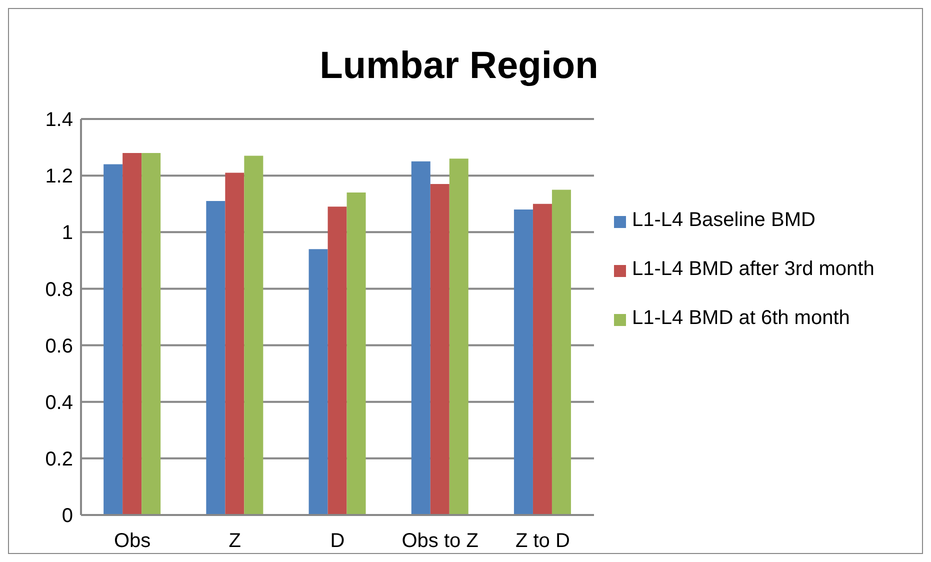 The image size is (931, 562). Describe the element at coordinates (741, 318) in the screenshot. I see `legend-label: L1-L4 BMD at 6th month` at that location.